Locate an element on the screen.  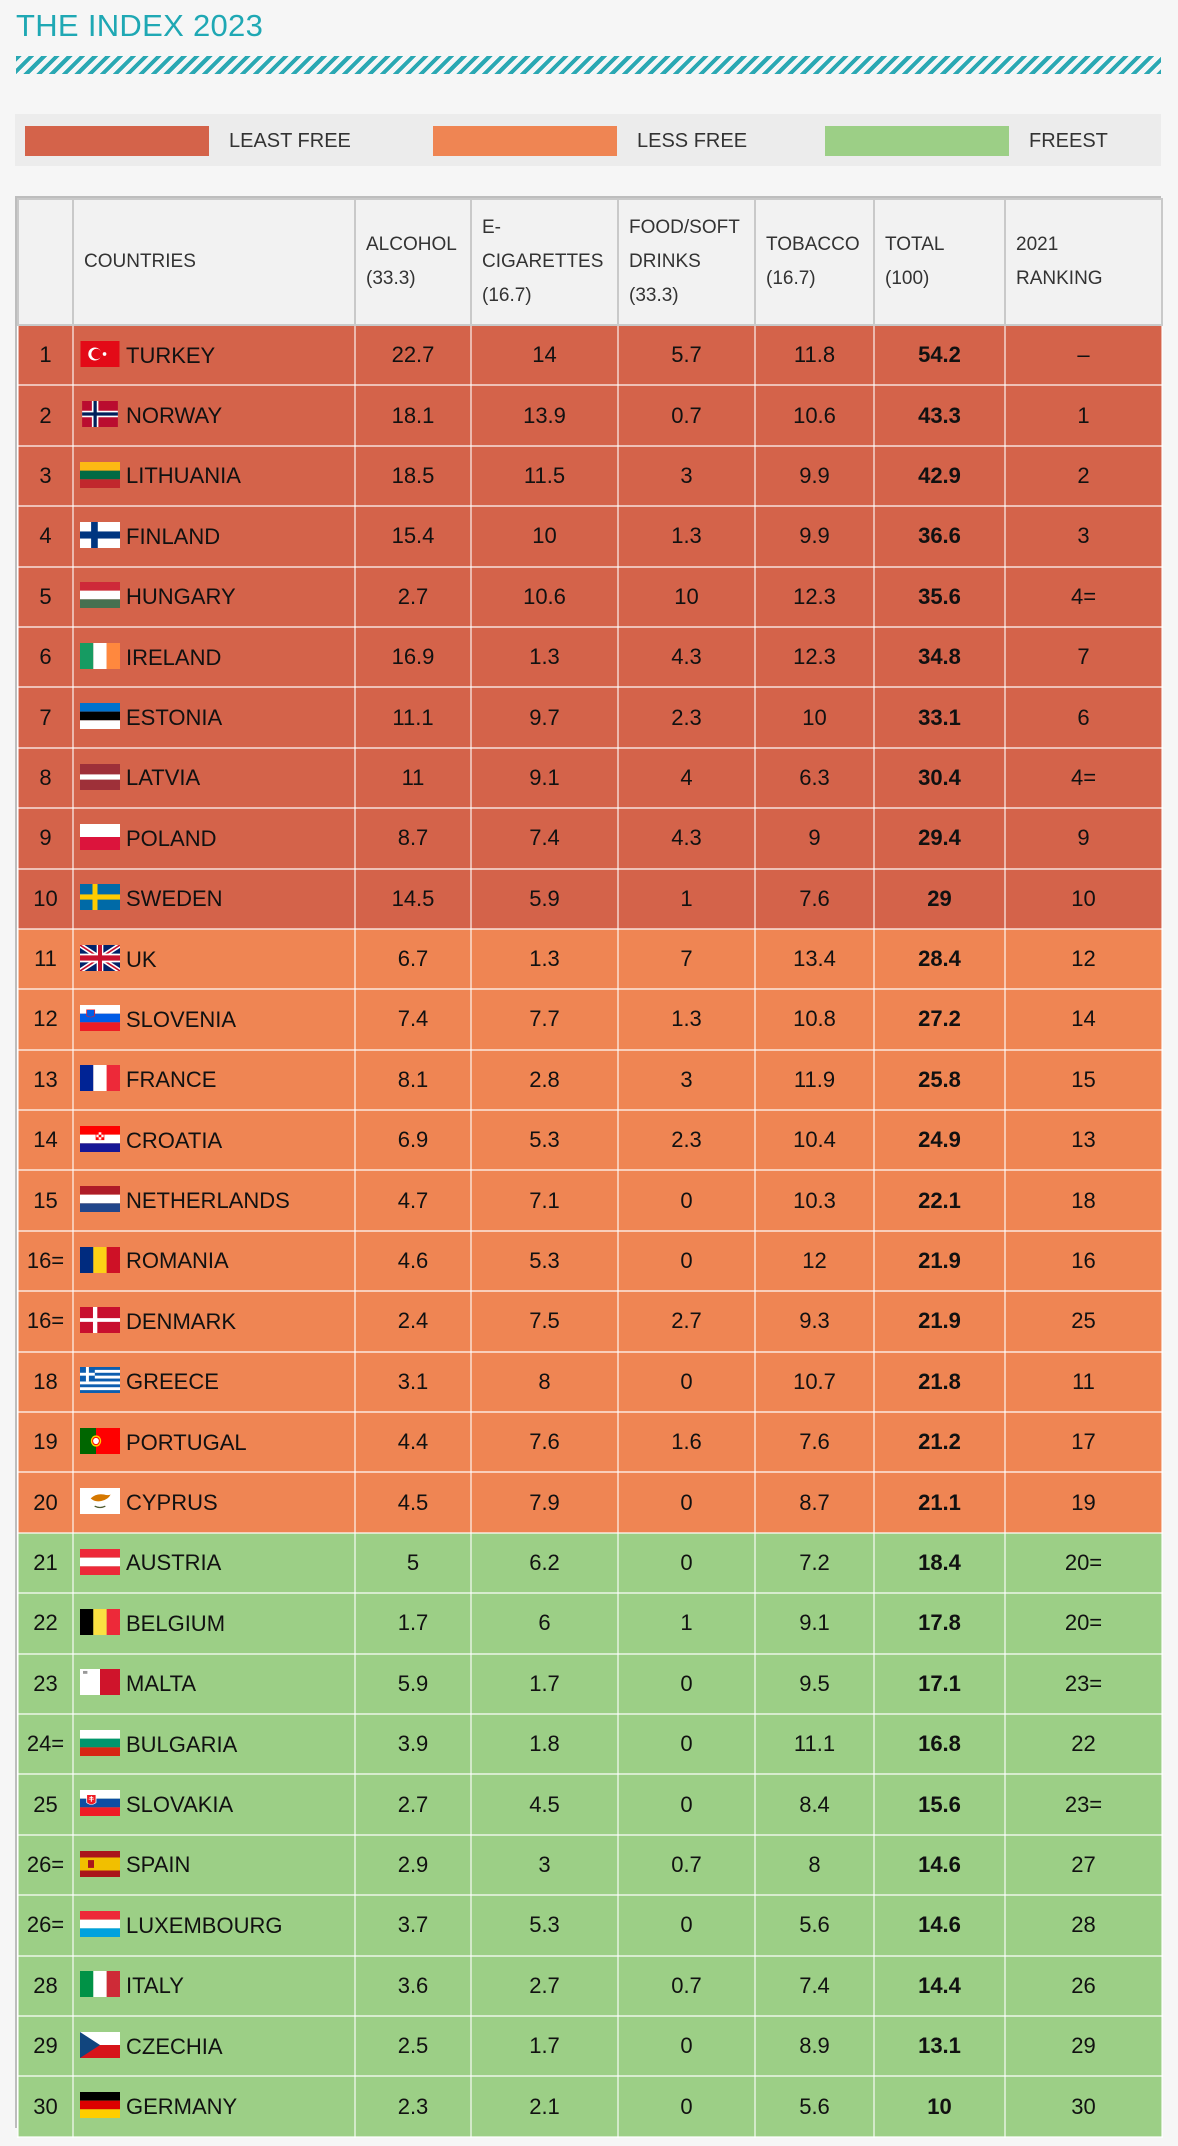
ranking-2021-cell: 22 is located at coordinates (1083, 1744).